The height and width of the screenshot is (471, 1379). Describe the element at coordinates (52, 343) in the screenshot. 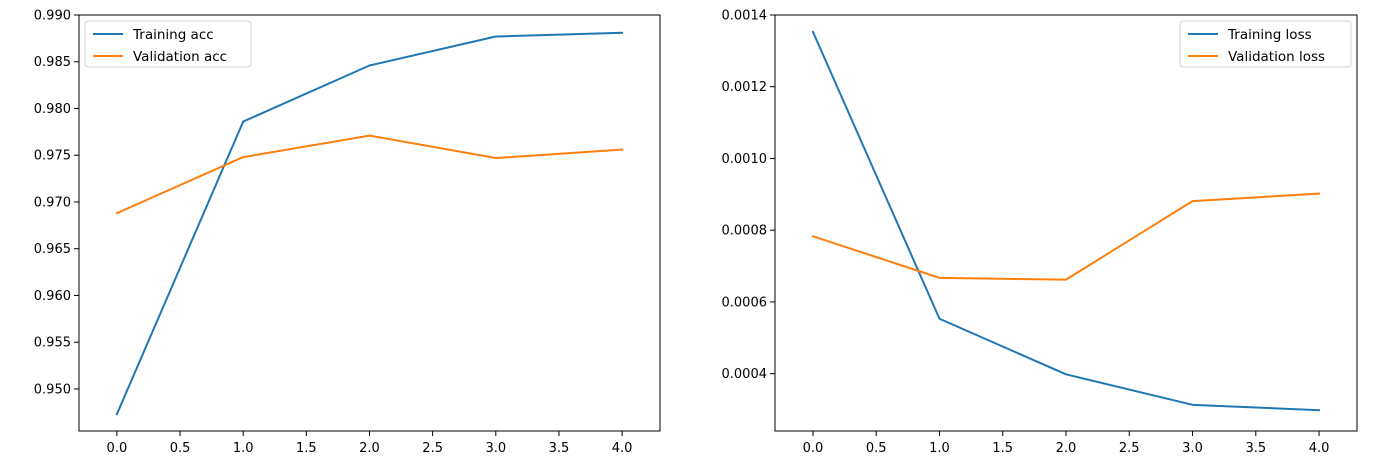

I see `y-tick-label: 0.955` at that location.